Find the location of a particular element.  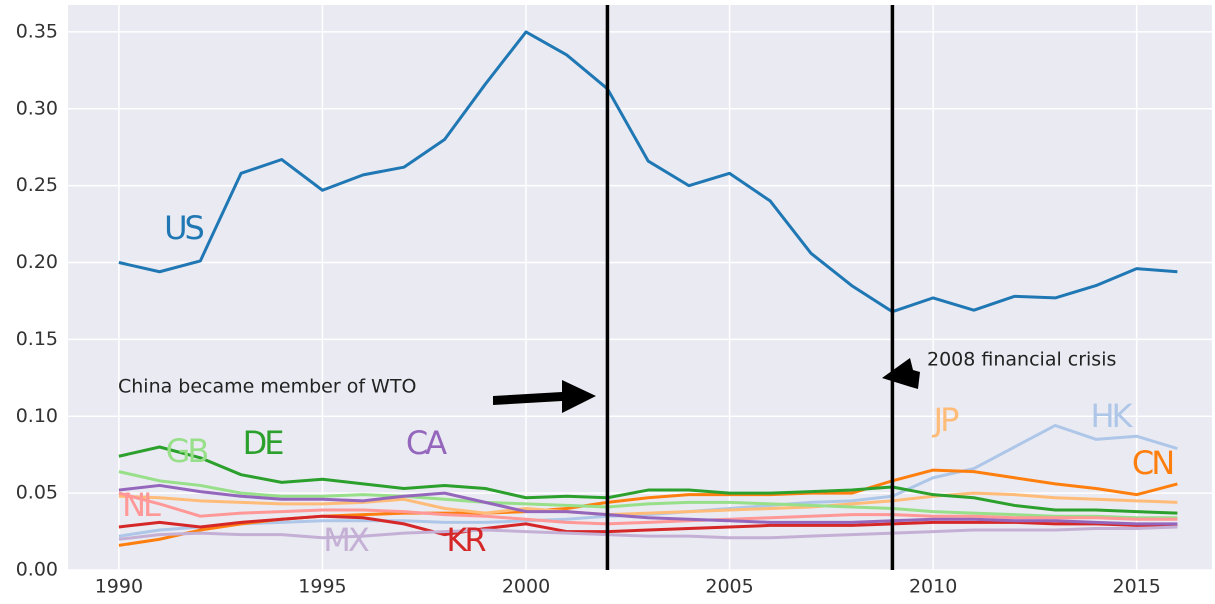

annotation: 2008 financial crisis is located at coordinates (1021, 360).